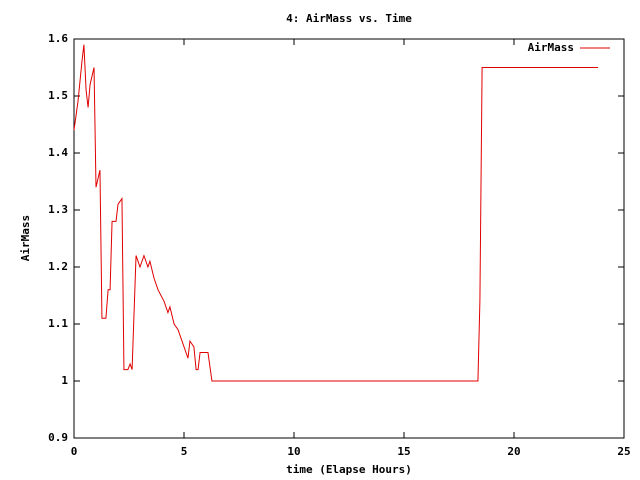 This screenshot has height=480, width=640. What do you see at coordinates (349, 18) in the screenshot?
I see `chart-title: 4: AirMass vs. Time` at bounding box center [349, 18].